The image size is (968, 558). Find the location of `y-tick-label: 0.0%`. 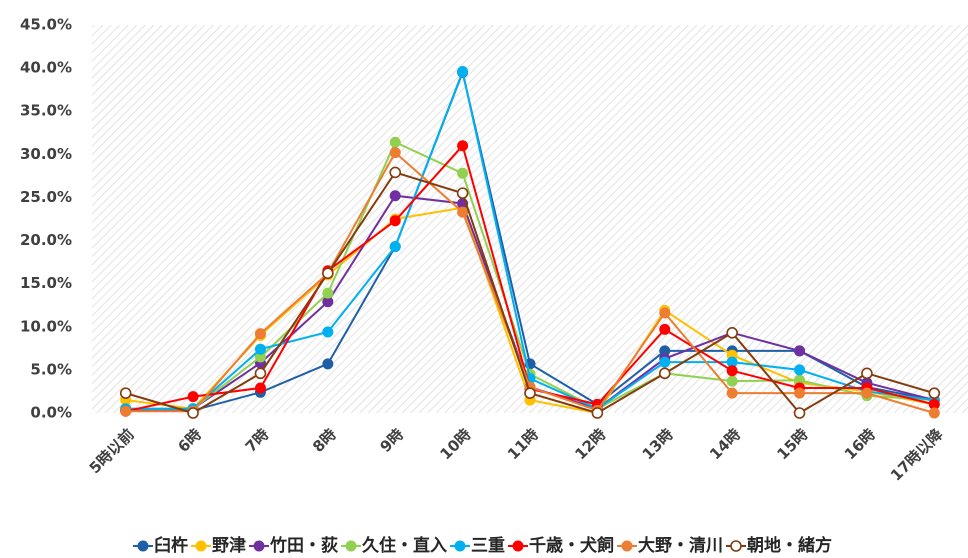

y-tick-label: 0.0% is located at coordinates (51, 413).